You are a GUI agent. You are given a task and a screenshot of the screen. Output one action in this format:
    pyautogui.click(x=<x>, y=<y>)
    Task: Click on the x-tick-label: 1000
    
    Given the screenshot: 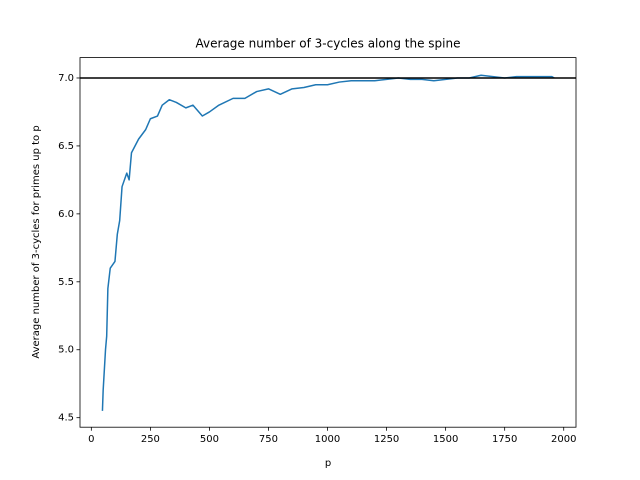 What is the action you would take?
    pyautogui.click(x=327, y=439)
    